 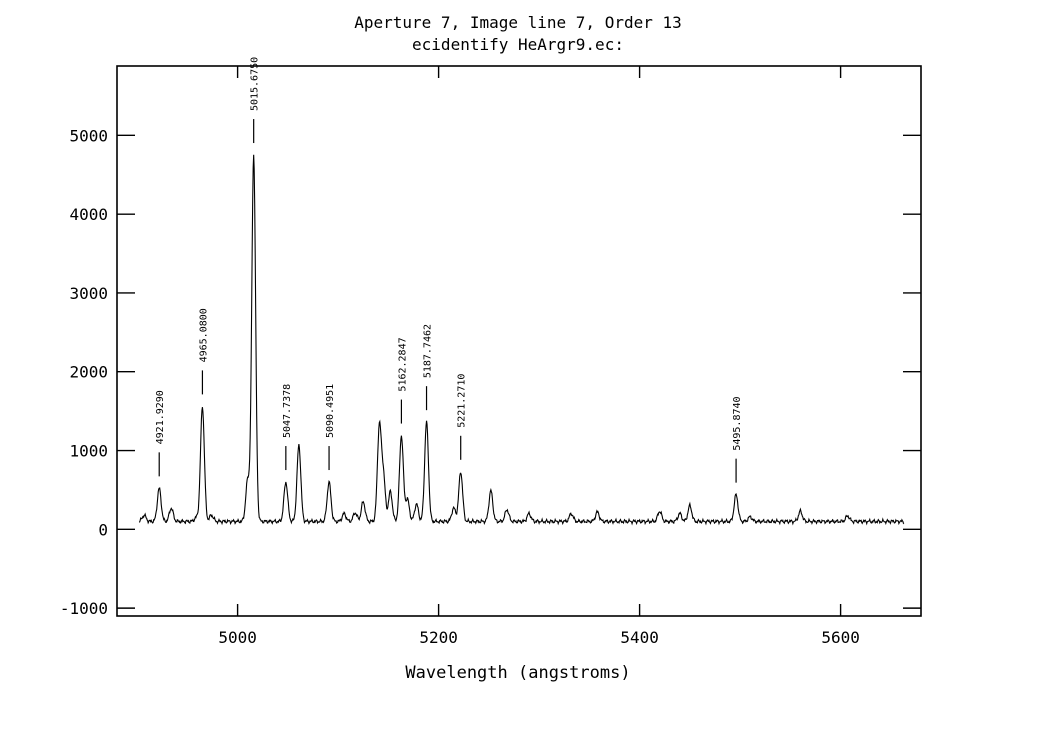 I want to click on x-tick-label: 5200, so click(x=438, y=637).